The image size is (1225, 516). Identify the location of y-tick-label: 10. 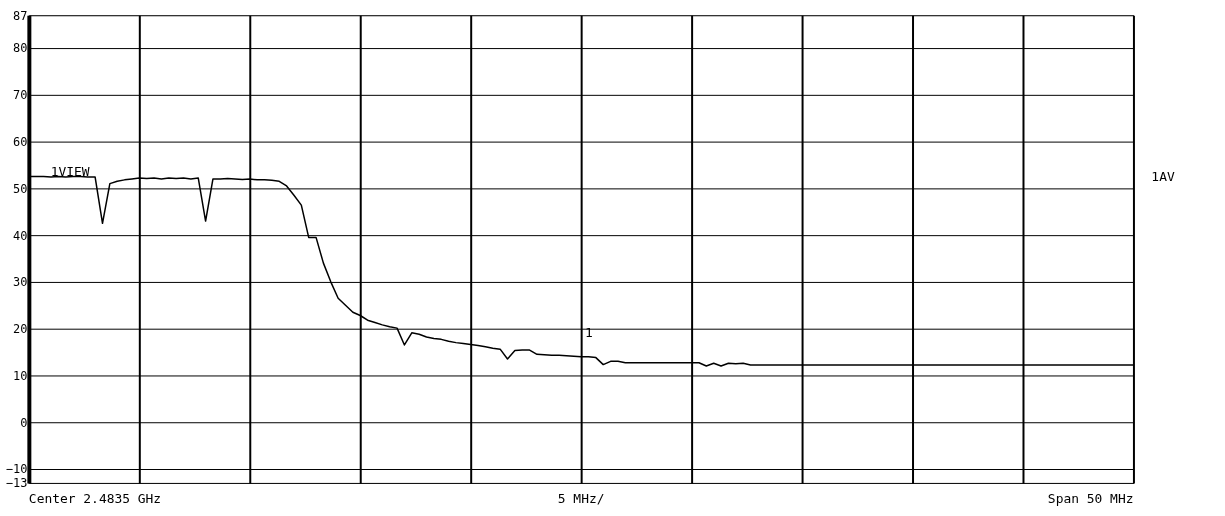
(20, 375).